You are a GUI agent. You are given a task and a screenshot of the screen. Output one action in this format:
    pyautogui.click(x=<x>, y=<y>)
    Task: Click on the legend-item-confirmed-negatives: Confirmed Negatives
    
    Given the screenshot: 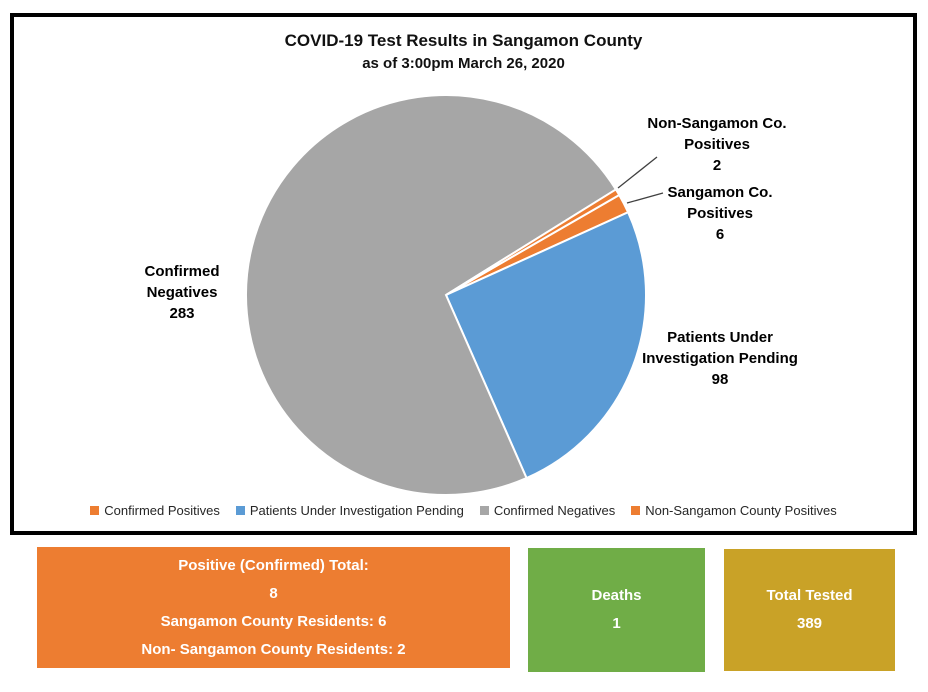 What is the action you would take?
    pyautogui.click(x=547, y=510)
    